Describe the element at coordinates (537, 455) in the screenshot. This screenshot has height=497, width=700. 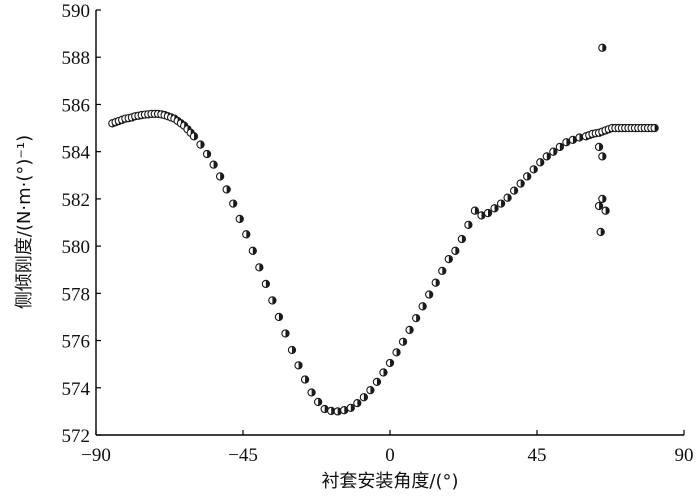
I see `x-tick-label: 45` at that location.